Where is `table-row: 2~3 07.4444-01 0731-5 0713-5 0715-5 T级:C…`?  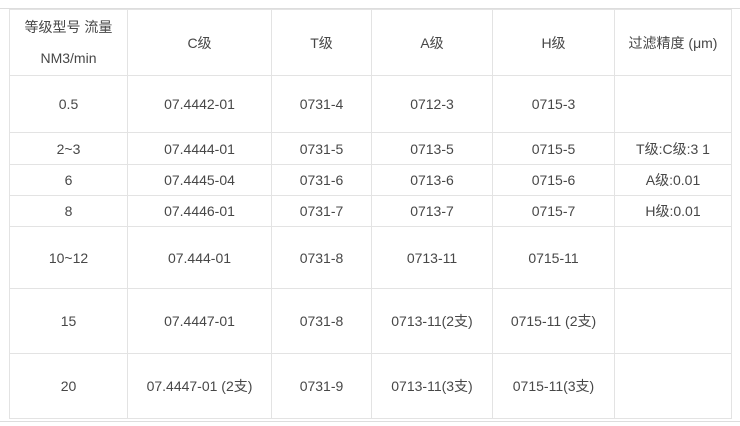
table-row: 2~3 07.4444-01 0731-5 0713-5 0715-5 T级:C… is located at coordinates (370, 148).